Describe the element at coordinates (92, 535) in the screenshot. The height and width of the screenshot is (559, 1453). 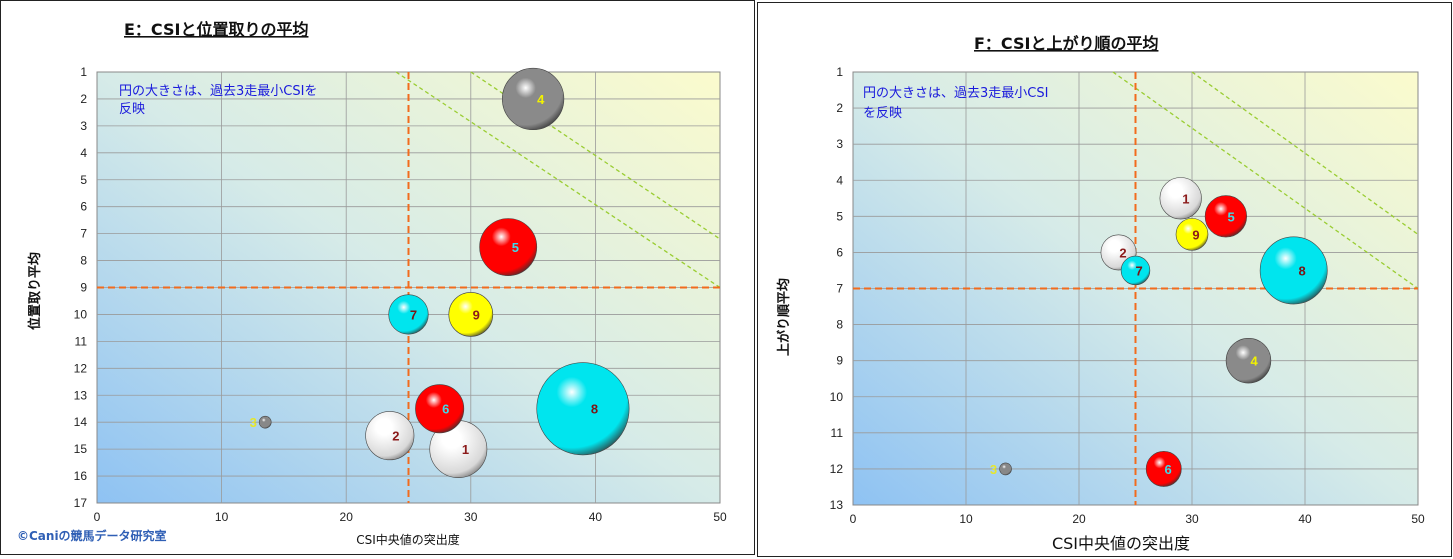
I see `credit-text: ©Caniの競馬データ研究室` at that location.